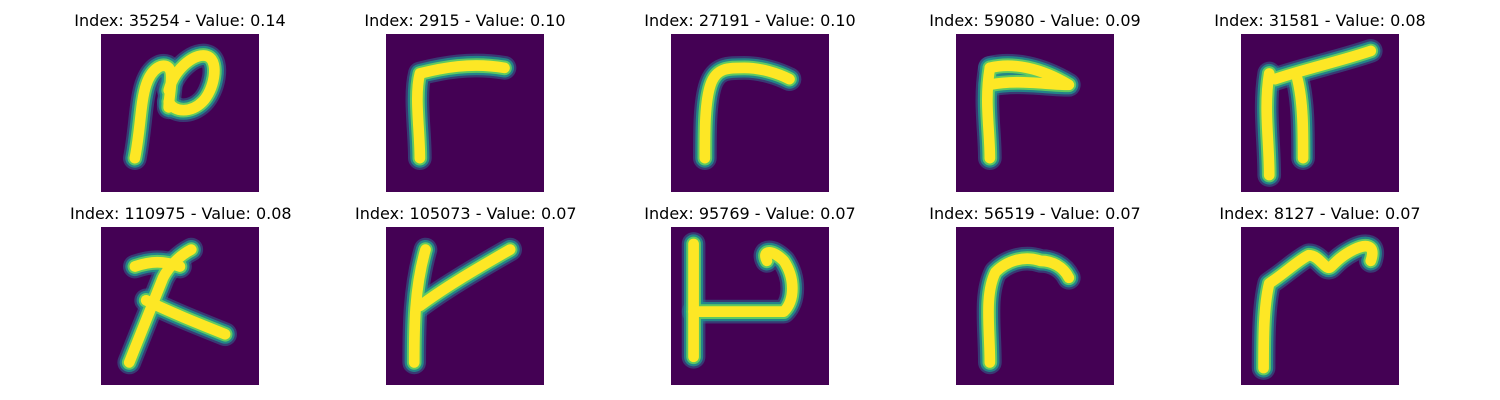 The height and width of the screenshot is (400, 1500). I want to click on panel-title: Index: 35254 - Value: 0.14, so click(180, 20).